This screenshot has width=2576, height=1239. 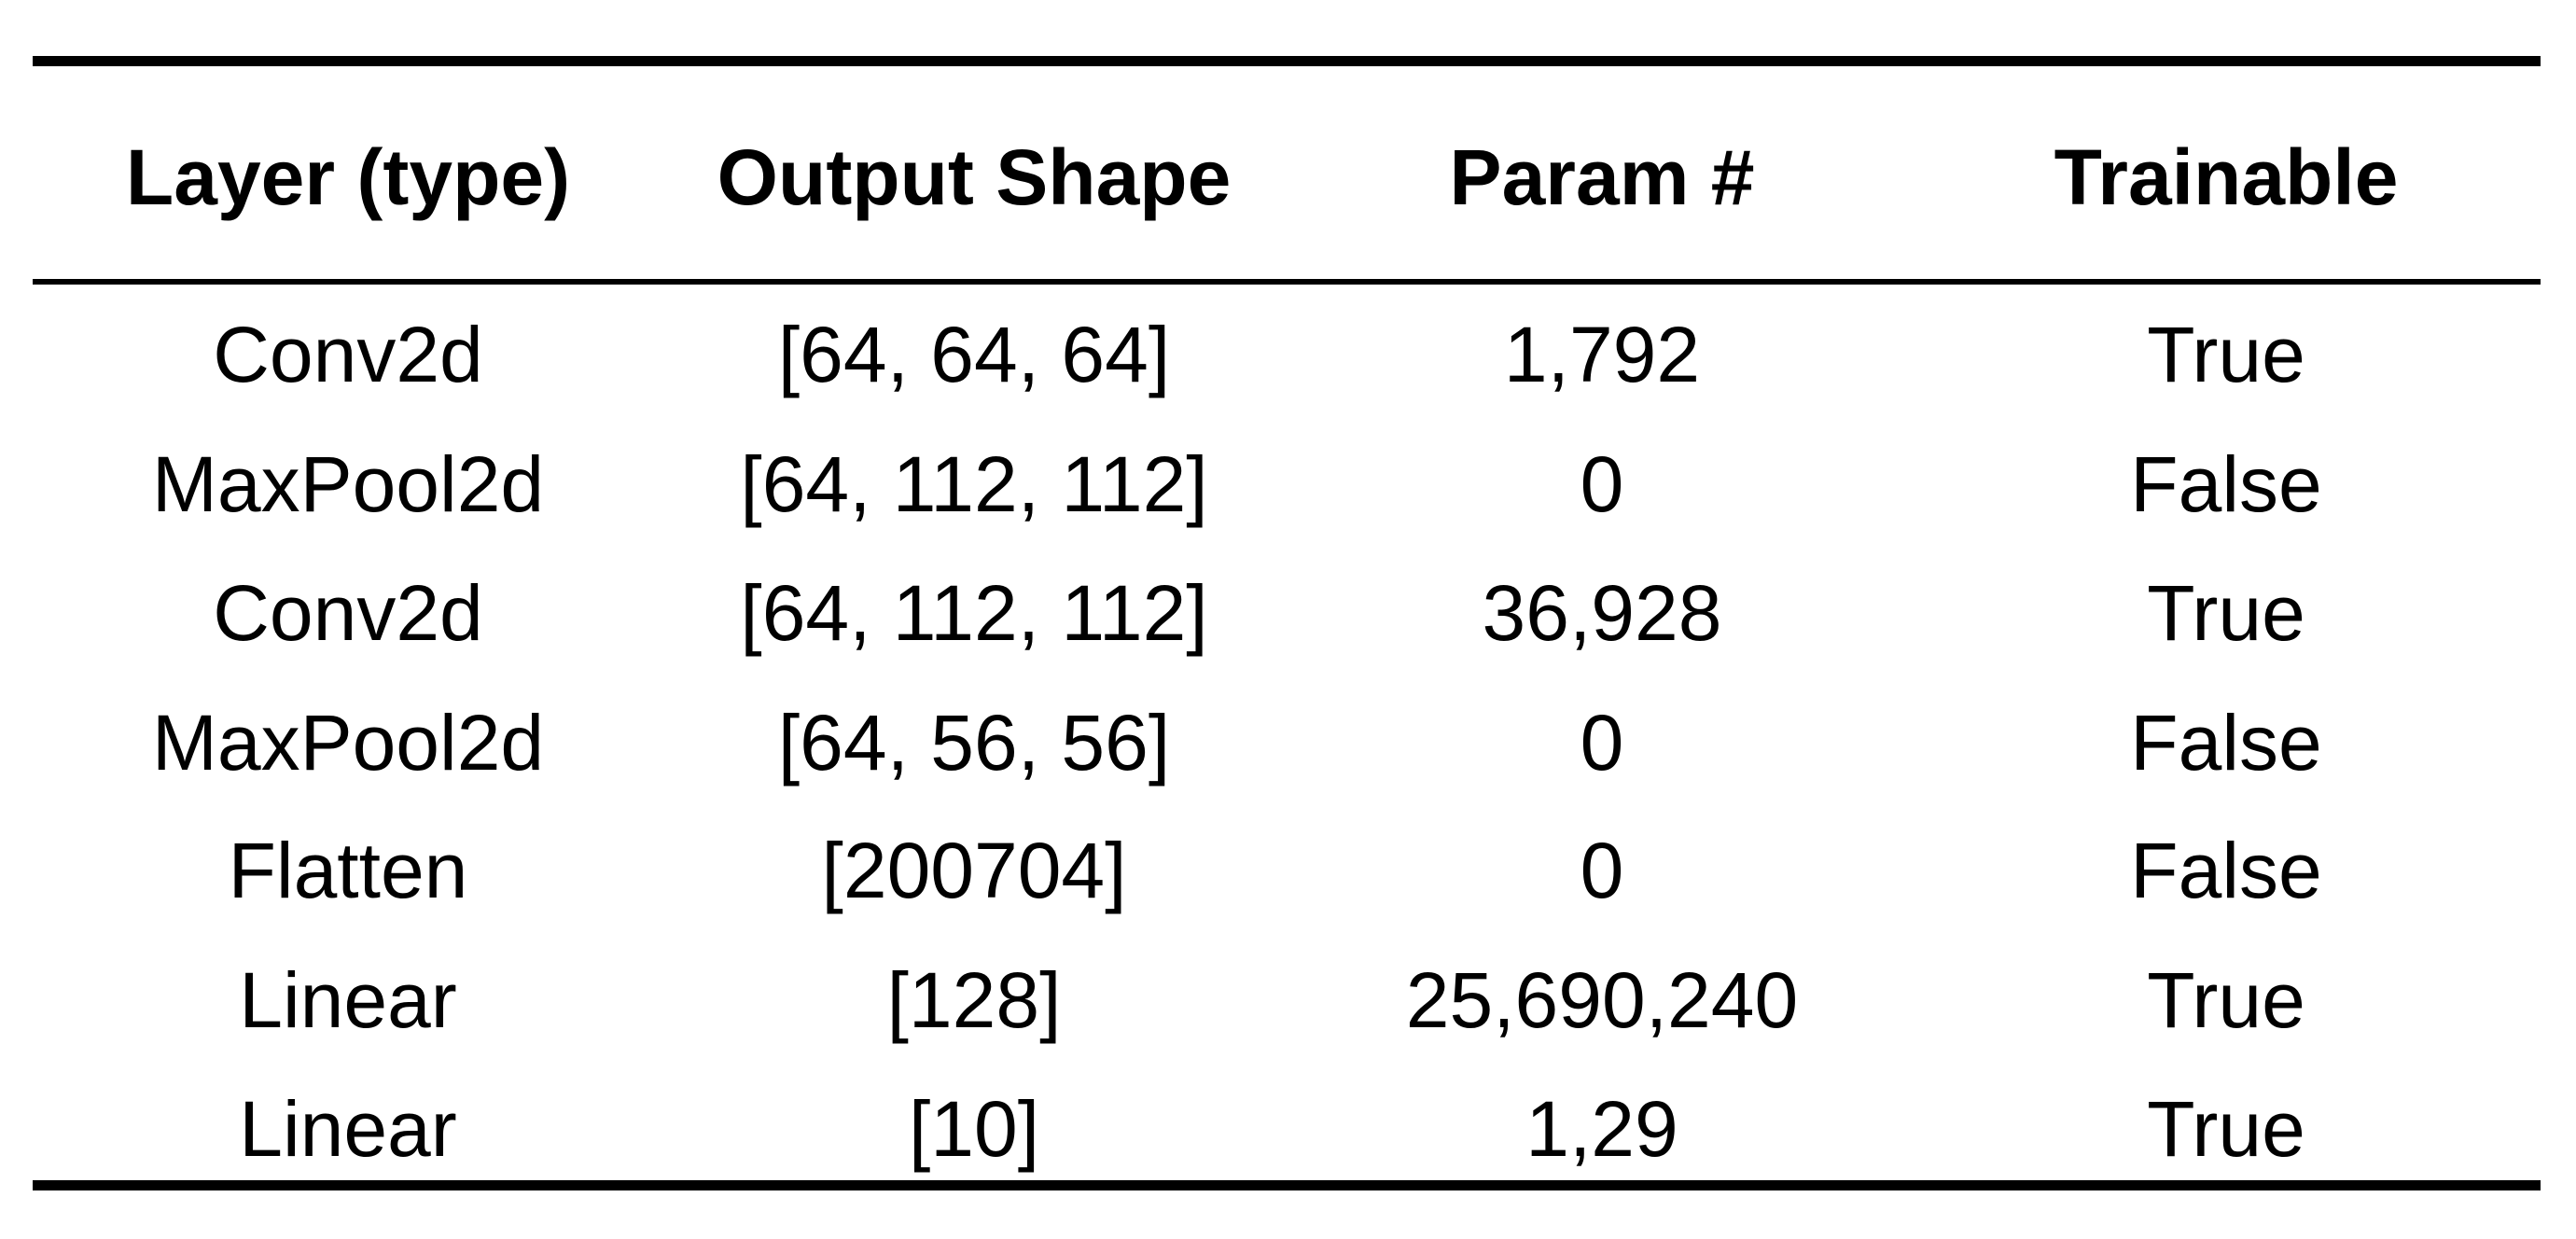 I want to click on table-cell: [200704], so click(x=974, y=871).